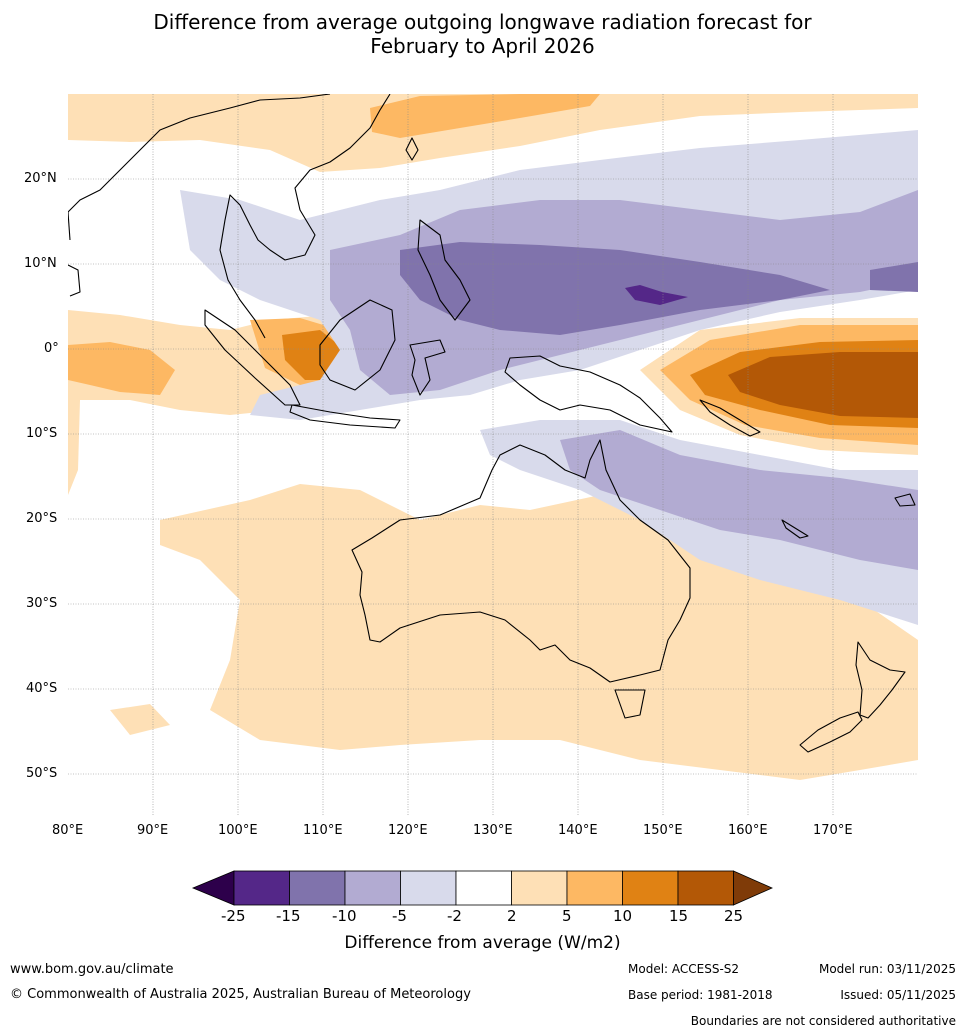  Describe the element at coordinates (905, 500) in the screenshot. I see `fiji-coastline` at that location.